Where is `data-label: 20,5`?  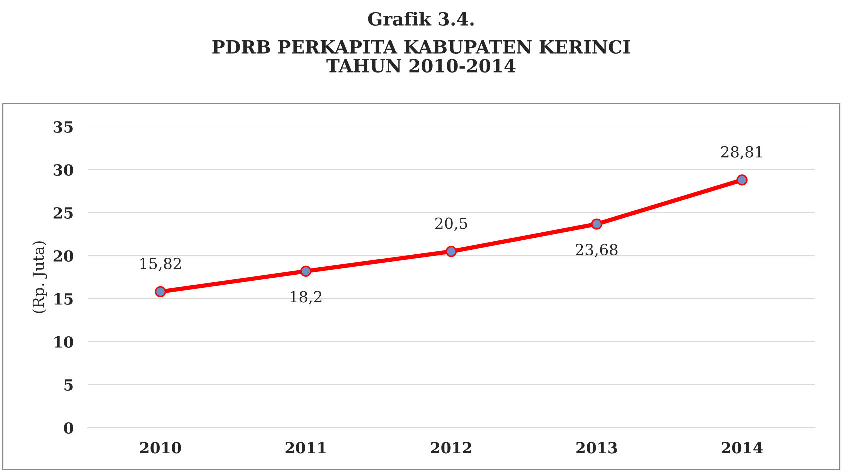 data-label: 20,5 is located at coordinates (452, 225).